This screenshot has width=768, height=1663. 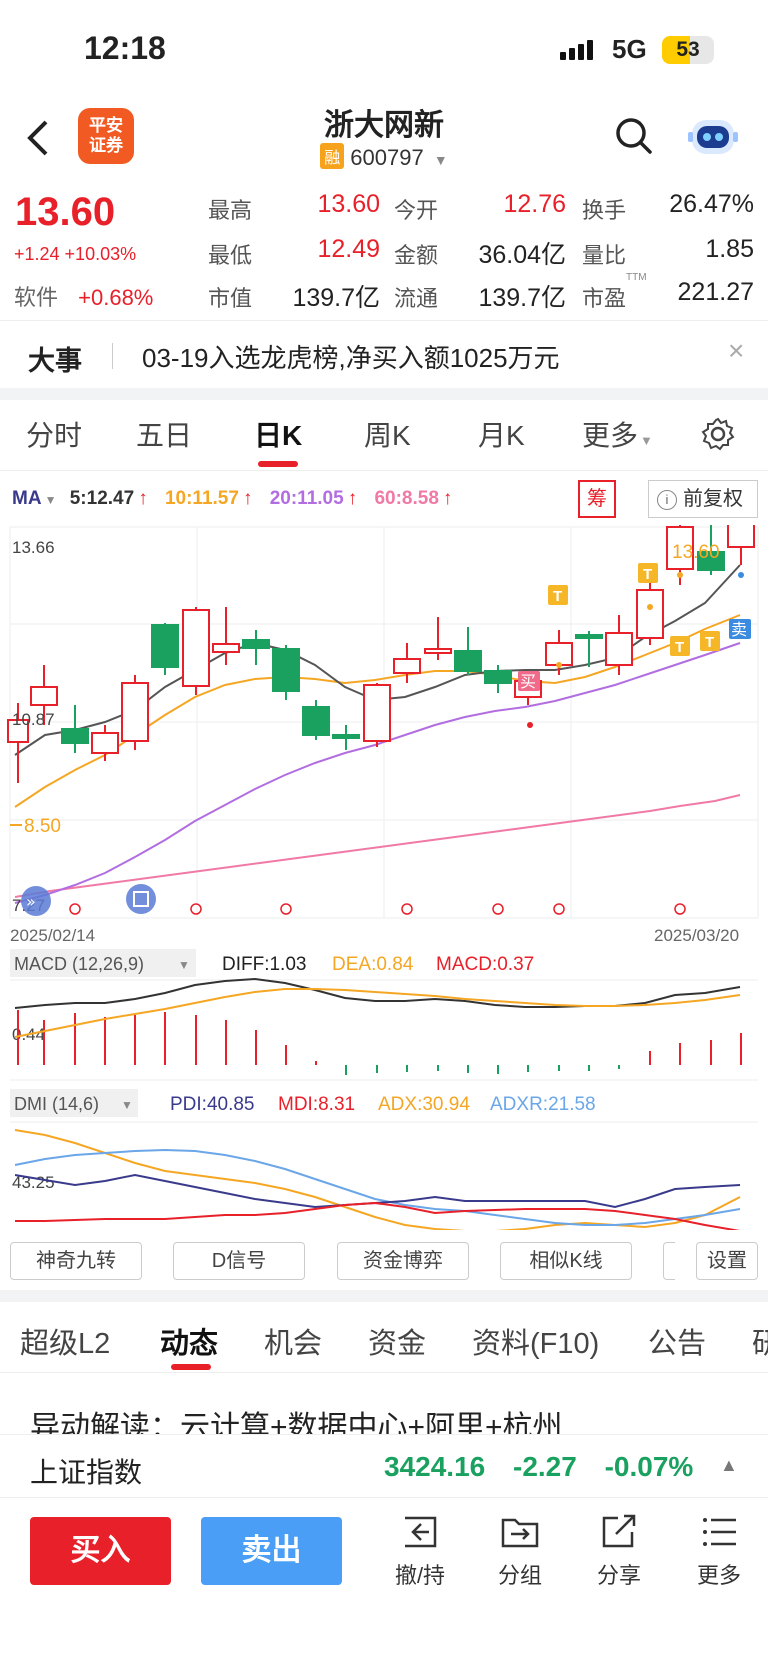 I want to click on value-high: 13.60, so click(x=348, y=204).